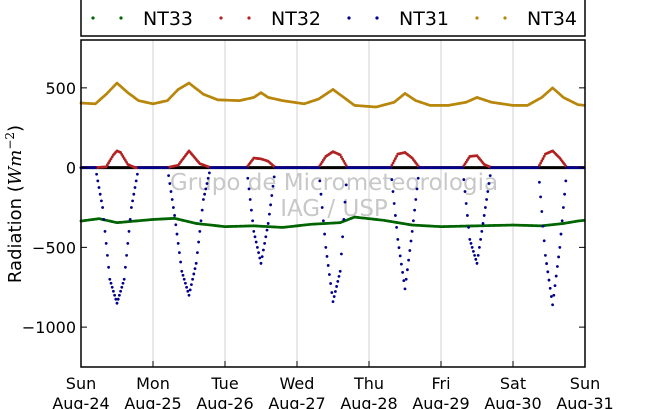  I want to click on x-tick-date: Aug-25, so click(152, 401).